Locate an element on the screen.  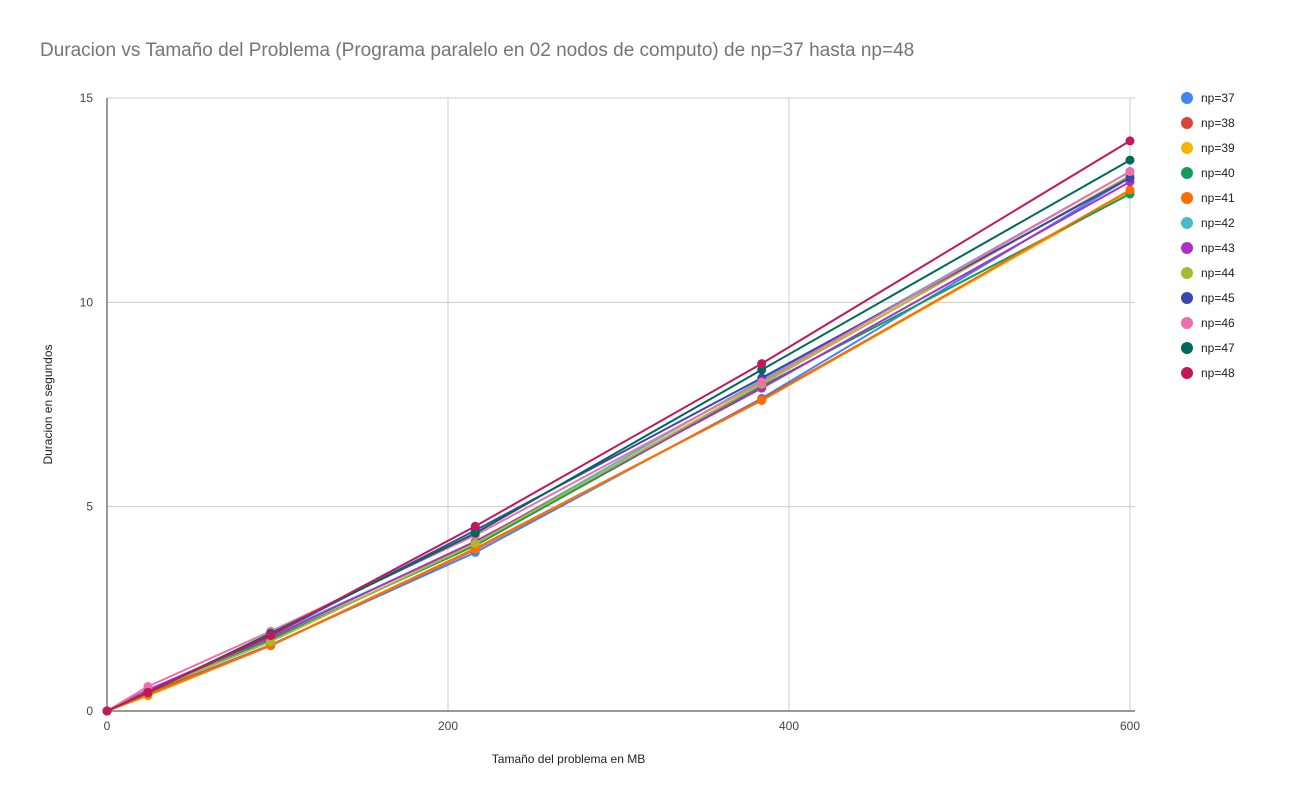
legend-item: np=39 is located at coordinates (1208, 148).